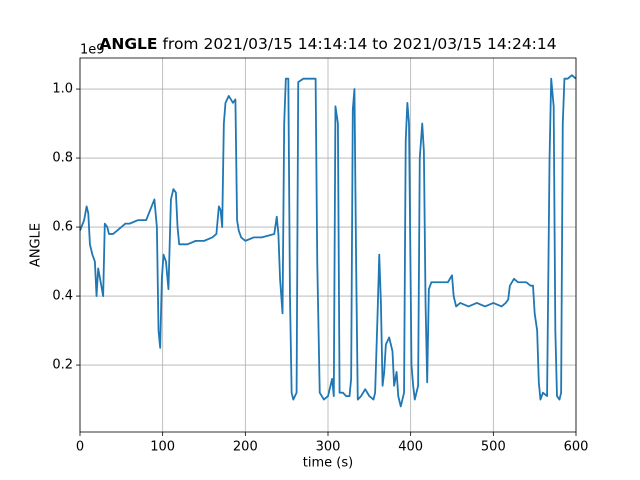 The image size is (640, 480). I want to click on x-tick-label: 200, so click(245, 447).